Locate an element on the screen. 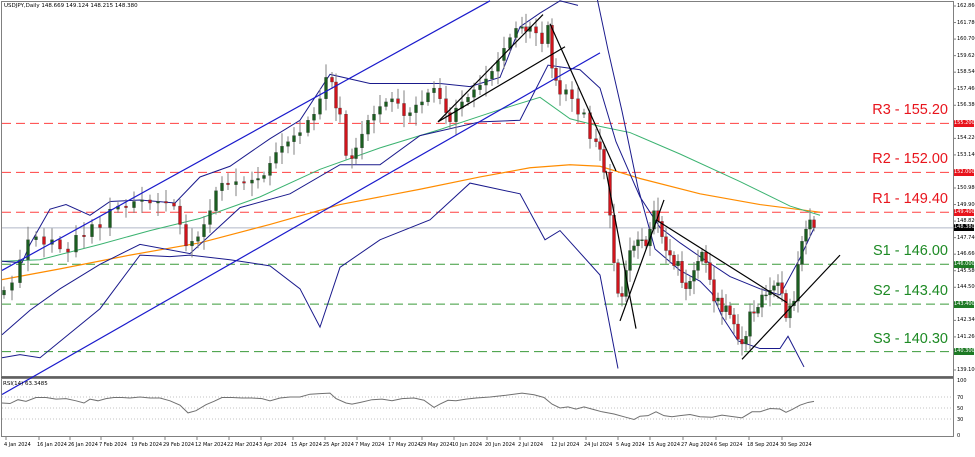 The height and width of the screenshot is (457, 975). price-tag: 148.380 is located at coordinates (964, 228).